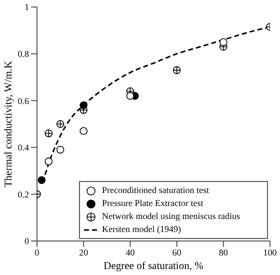 This screenshot has width=280, height=275. I want to click on y-axis-title: Thermal conductivity, W/m.K, so click(9, 124).